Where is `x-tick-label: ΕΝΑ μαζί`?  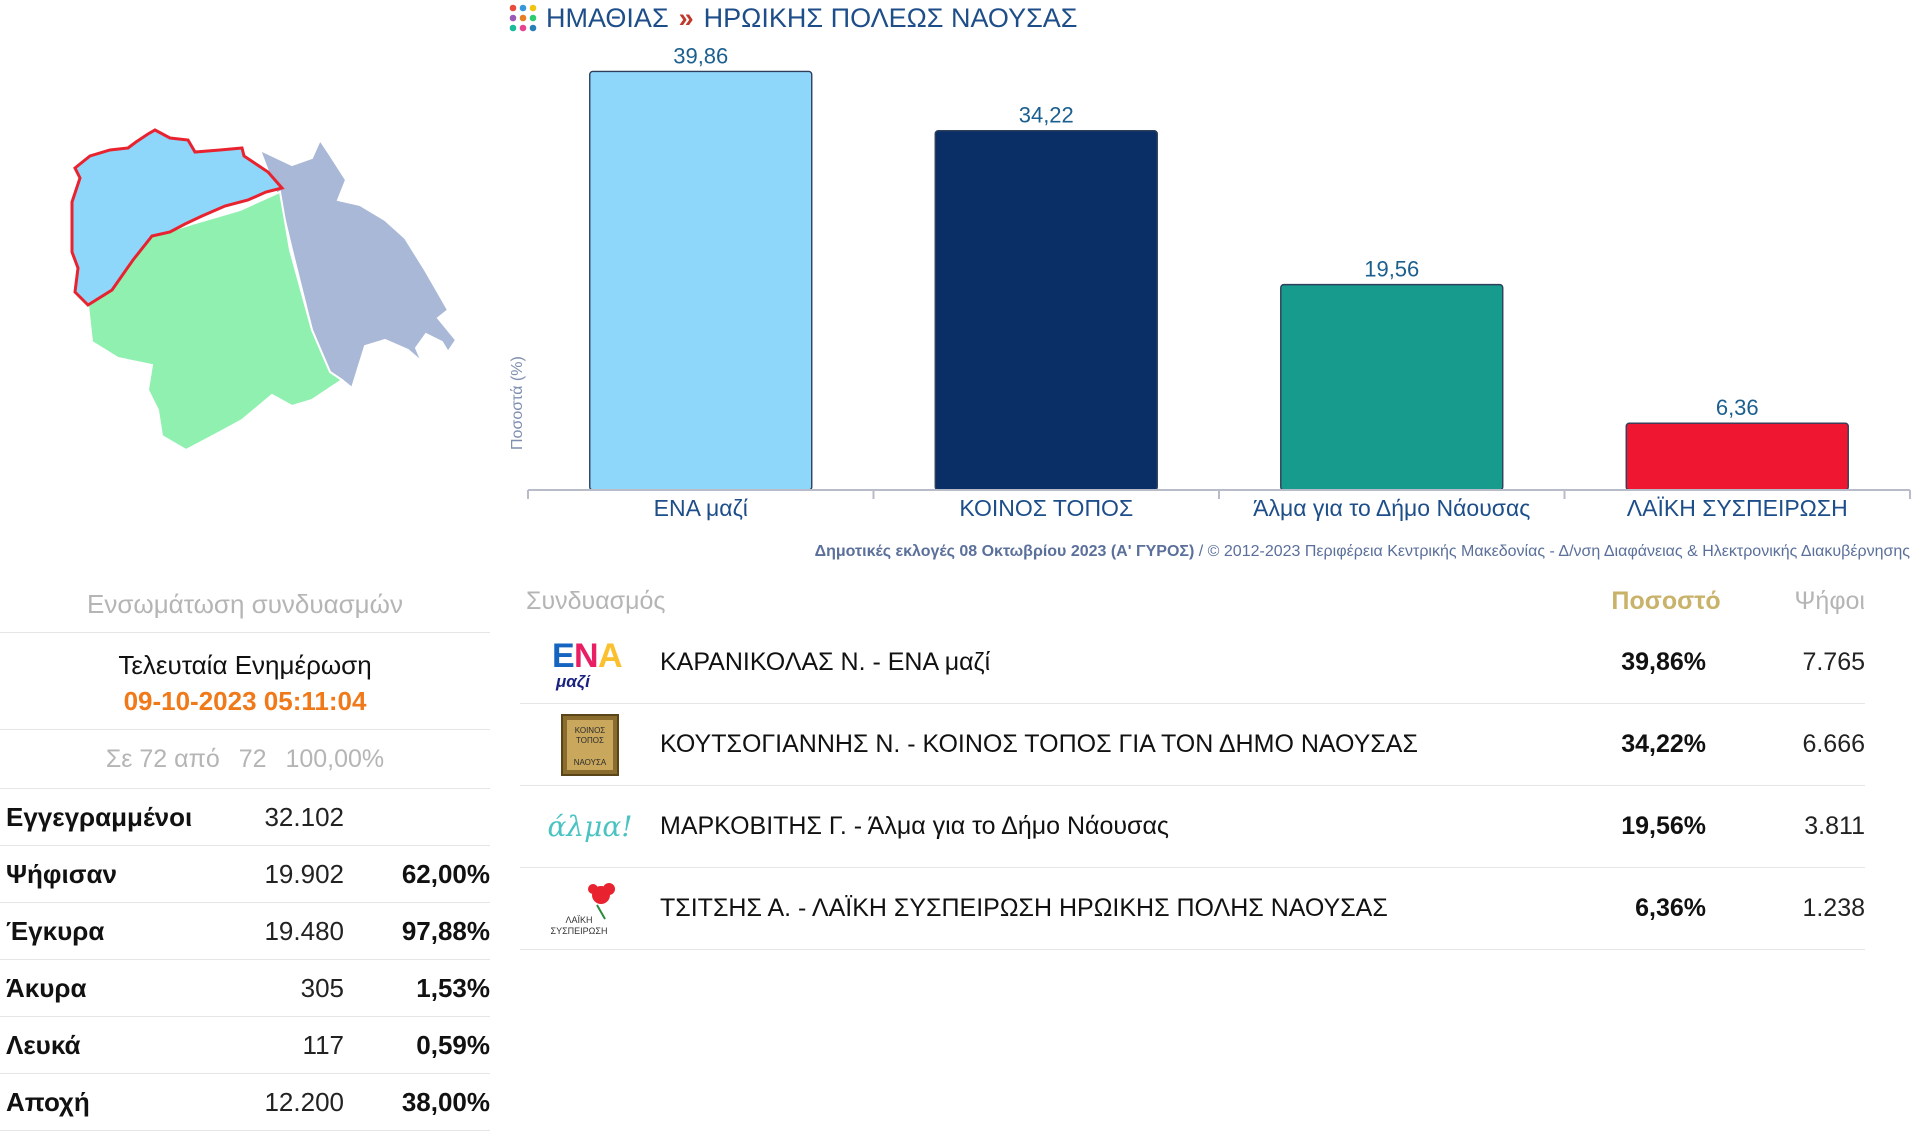 x-tick-label: ΕΝΑ μαζί is located at coordinates (701, 508).